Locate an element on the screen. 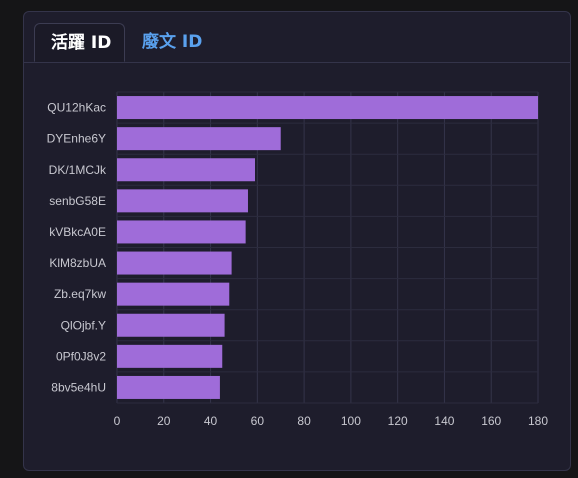 The width and height of the screenshot is (578, 478). x-tick-label: 100 is located at coordinates (351, 421).